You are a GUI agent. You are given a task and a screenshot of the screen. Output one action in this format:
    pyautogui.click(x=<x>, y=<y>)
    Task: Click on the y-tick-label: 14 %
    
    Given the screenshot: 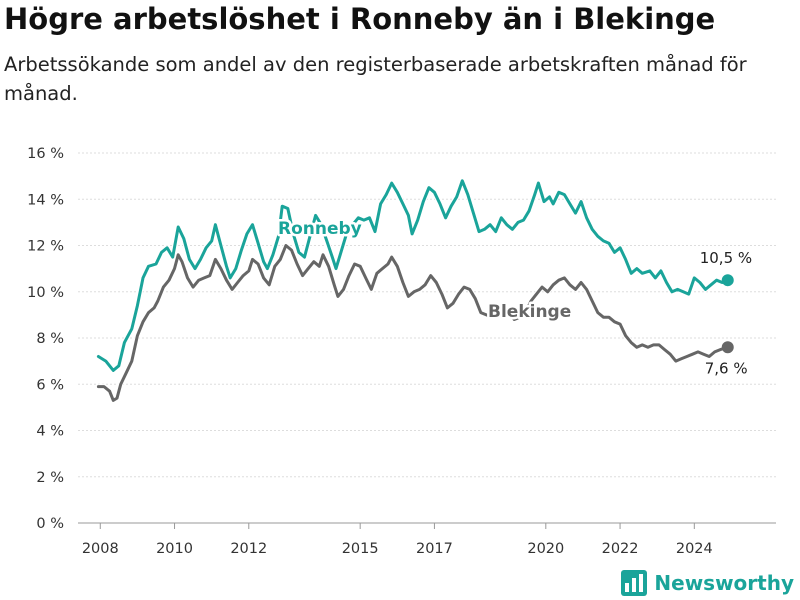 What is the action you would take?
    pyautogui.click(x=45, y=200)
    